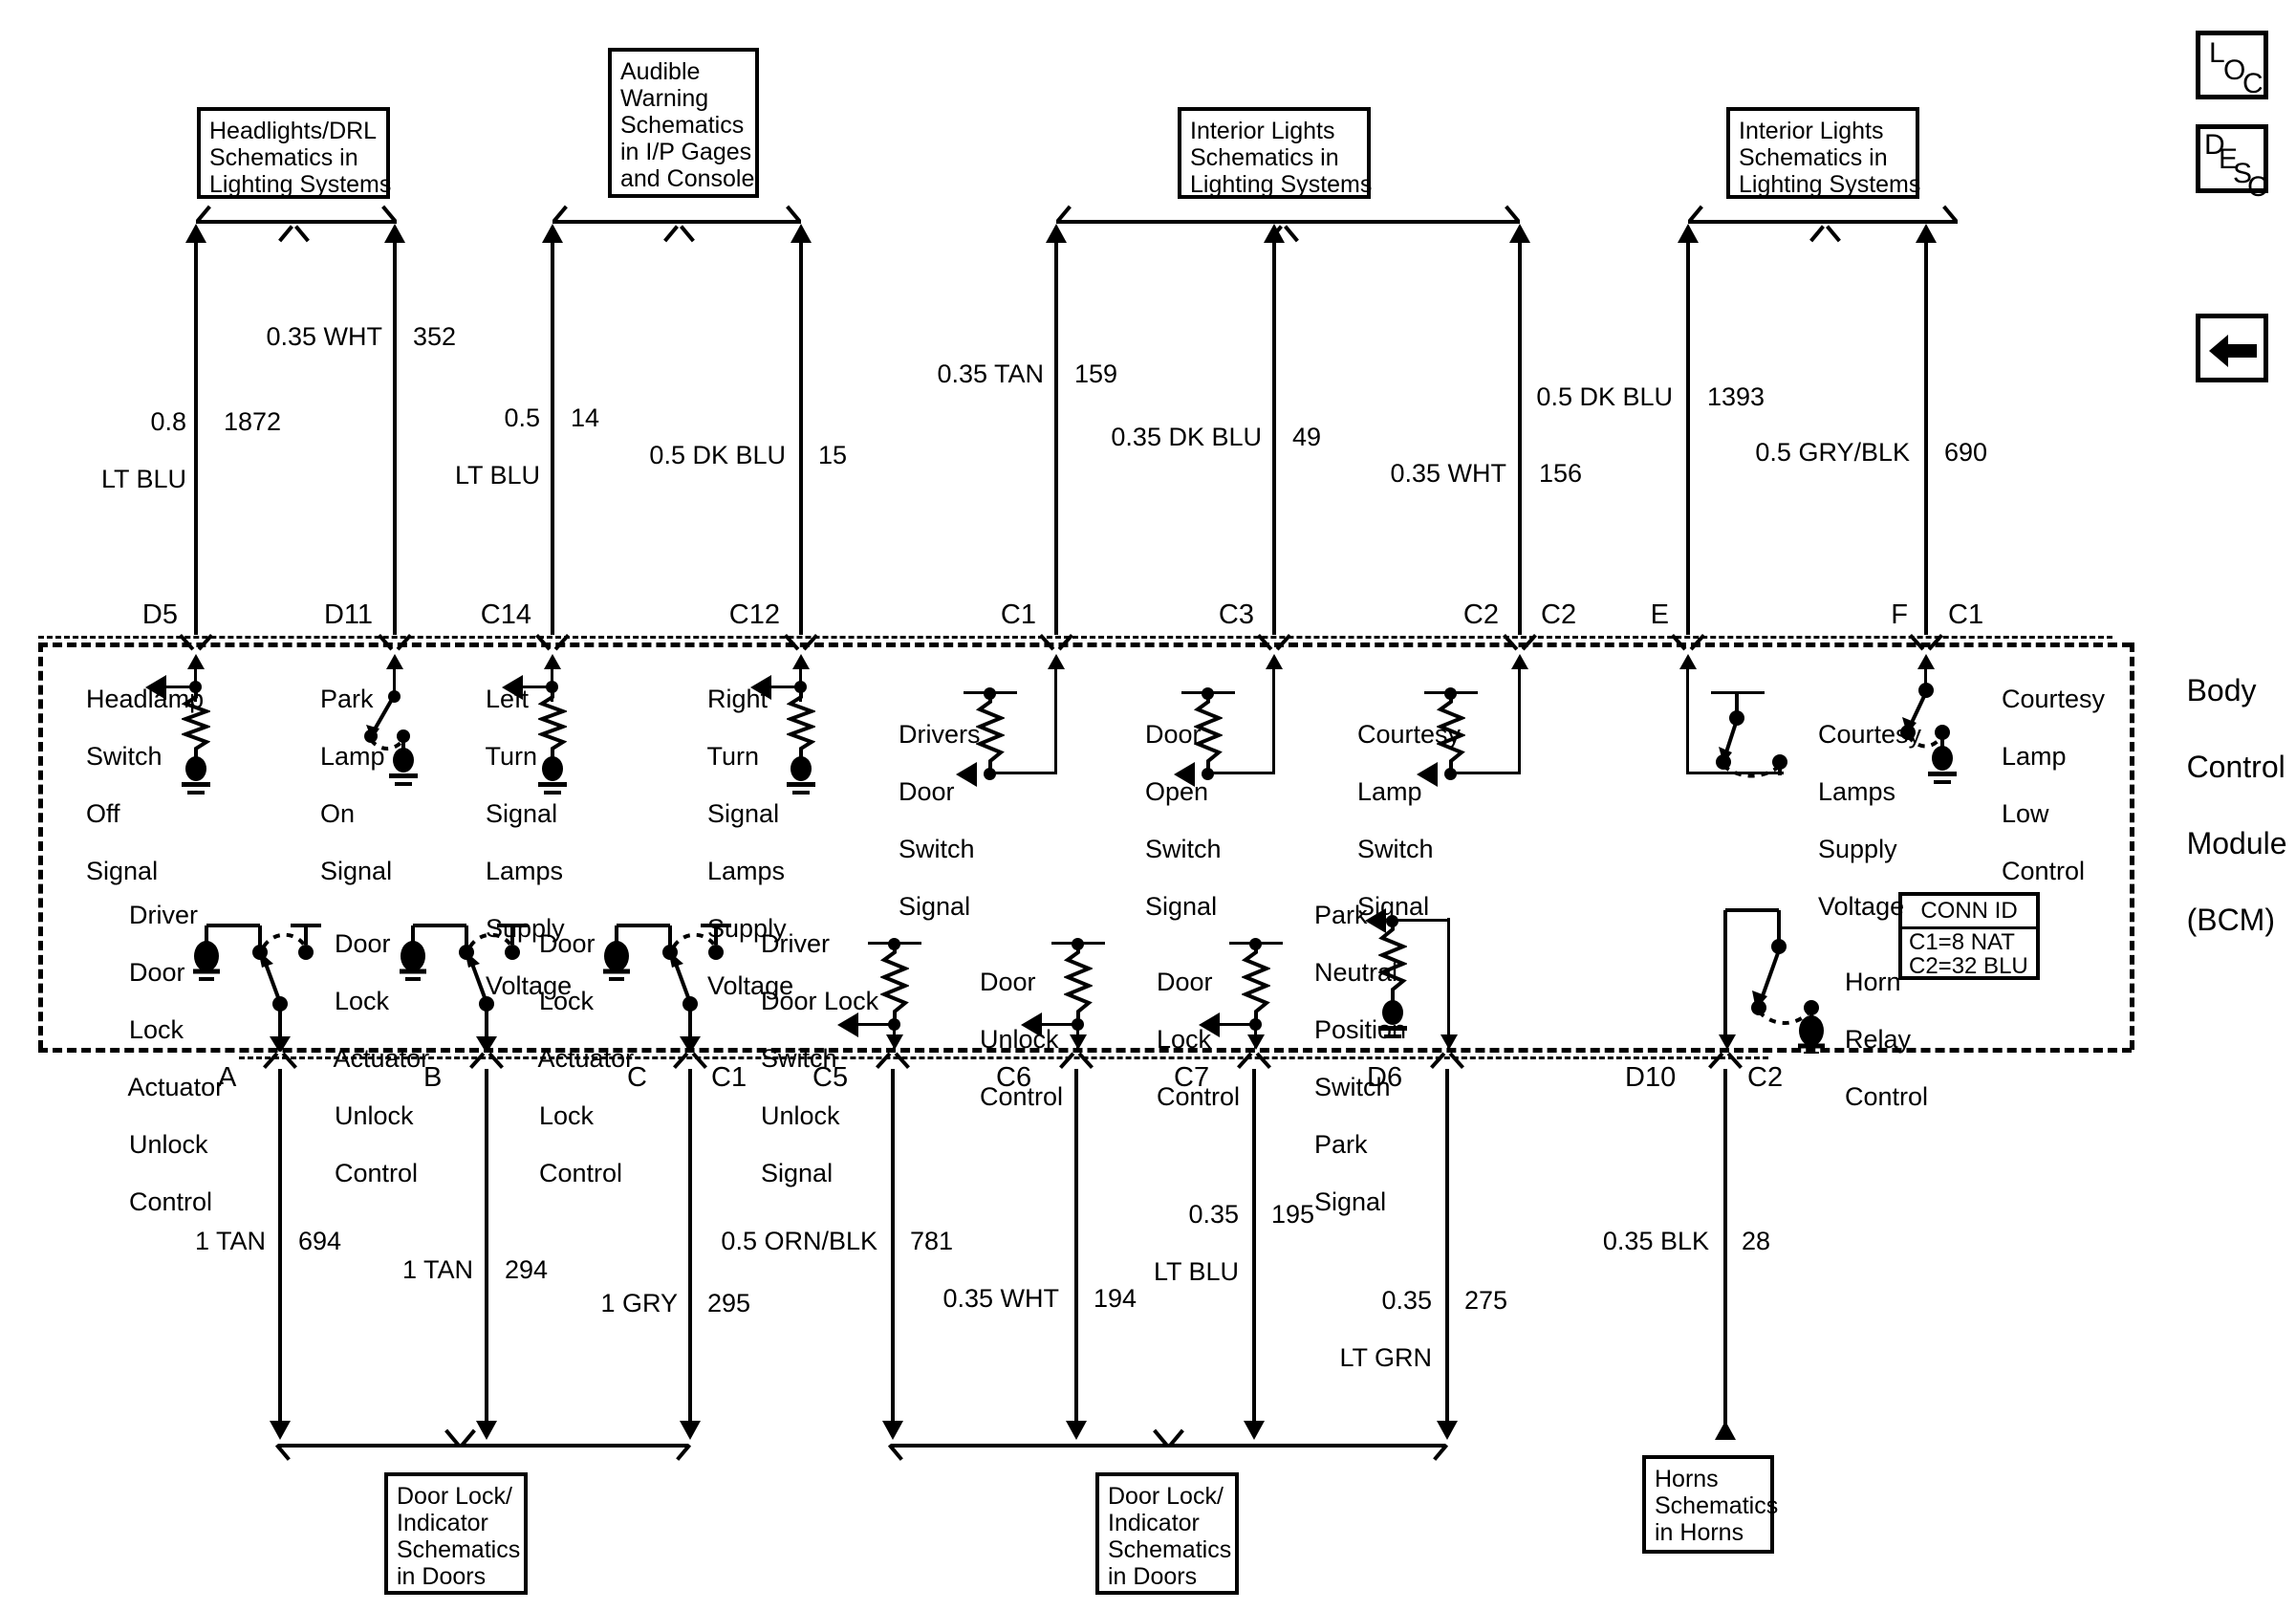 The width and height of the screenshot is (2296, 1611). Describe the element at coordinates (395, 438) in the screenshot. I see `wire-d11` at that location.